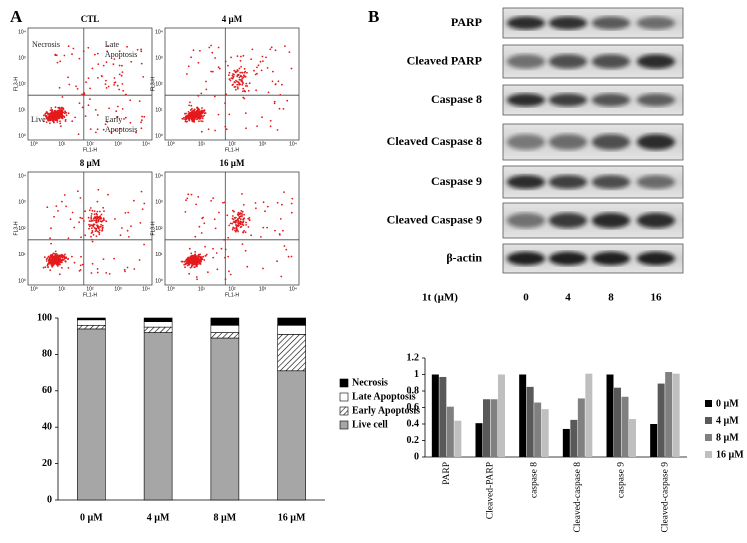 Image resolution: width=747 pixels, height=543 pixels. Describe the element at coordinates (22, 281) in the screenshot. I see `y-tick-label: 10⁰` at that location.